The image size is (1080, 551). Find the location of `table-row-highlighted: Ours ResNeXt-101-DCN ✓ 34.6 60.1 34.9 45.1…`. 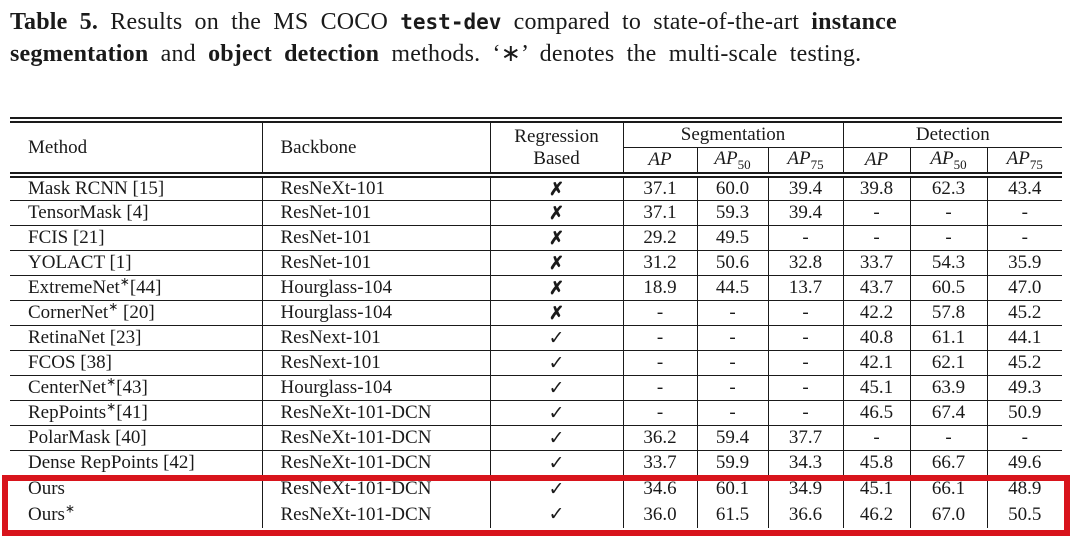

table-row-highlighted: Ours ResNeXt-101-DCN ✓ 34.6 60.1 34.9 45.1… is located at coordinates (536, 488).